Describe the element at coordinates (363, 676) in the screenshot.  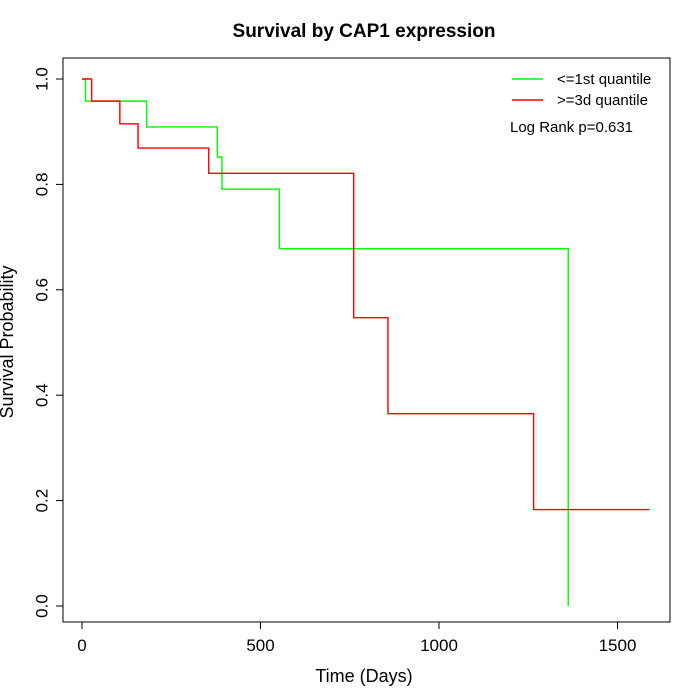
I see `x-axis-label: Time (Days)` at that location.